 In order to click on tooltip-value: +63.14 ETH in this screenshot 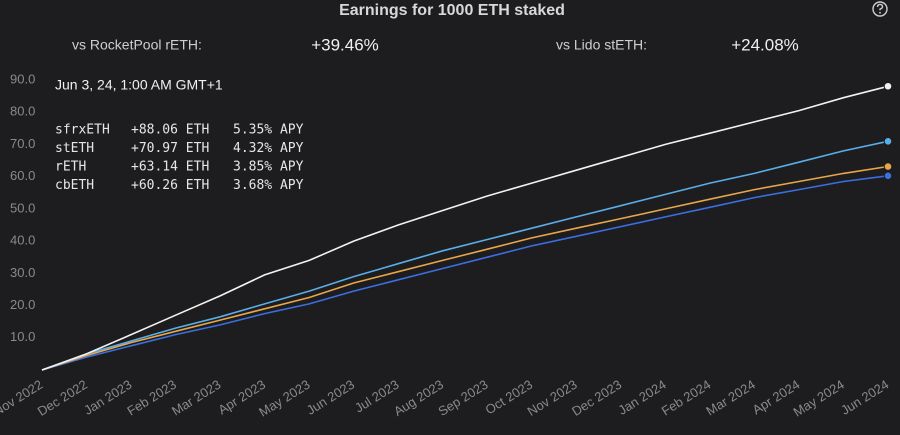, I will do `click(170, 167)`.